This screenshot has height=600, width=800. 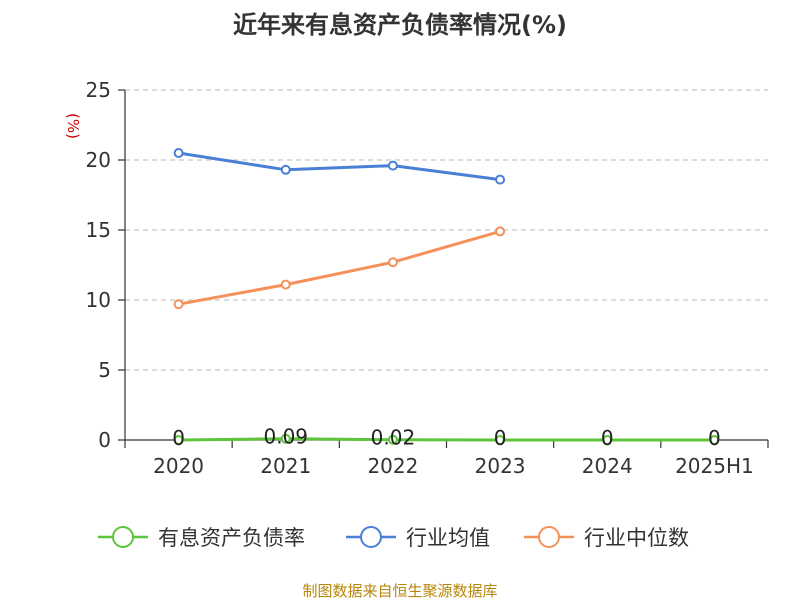 I want to click on legend-item-3: 行业中位数, so click(x=606, y=538).